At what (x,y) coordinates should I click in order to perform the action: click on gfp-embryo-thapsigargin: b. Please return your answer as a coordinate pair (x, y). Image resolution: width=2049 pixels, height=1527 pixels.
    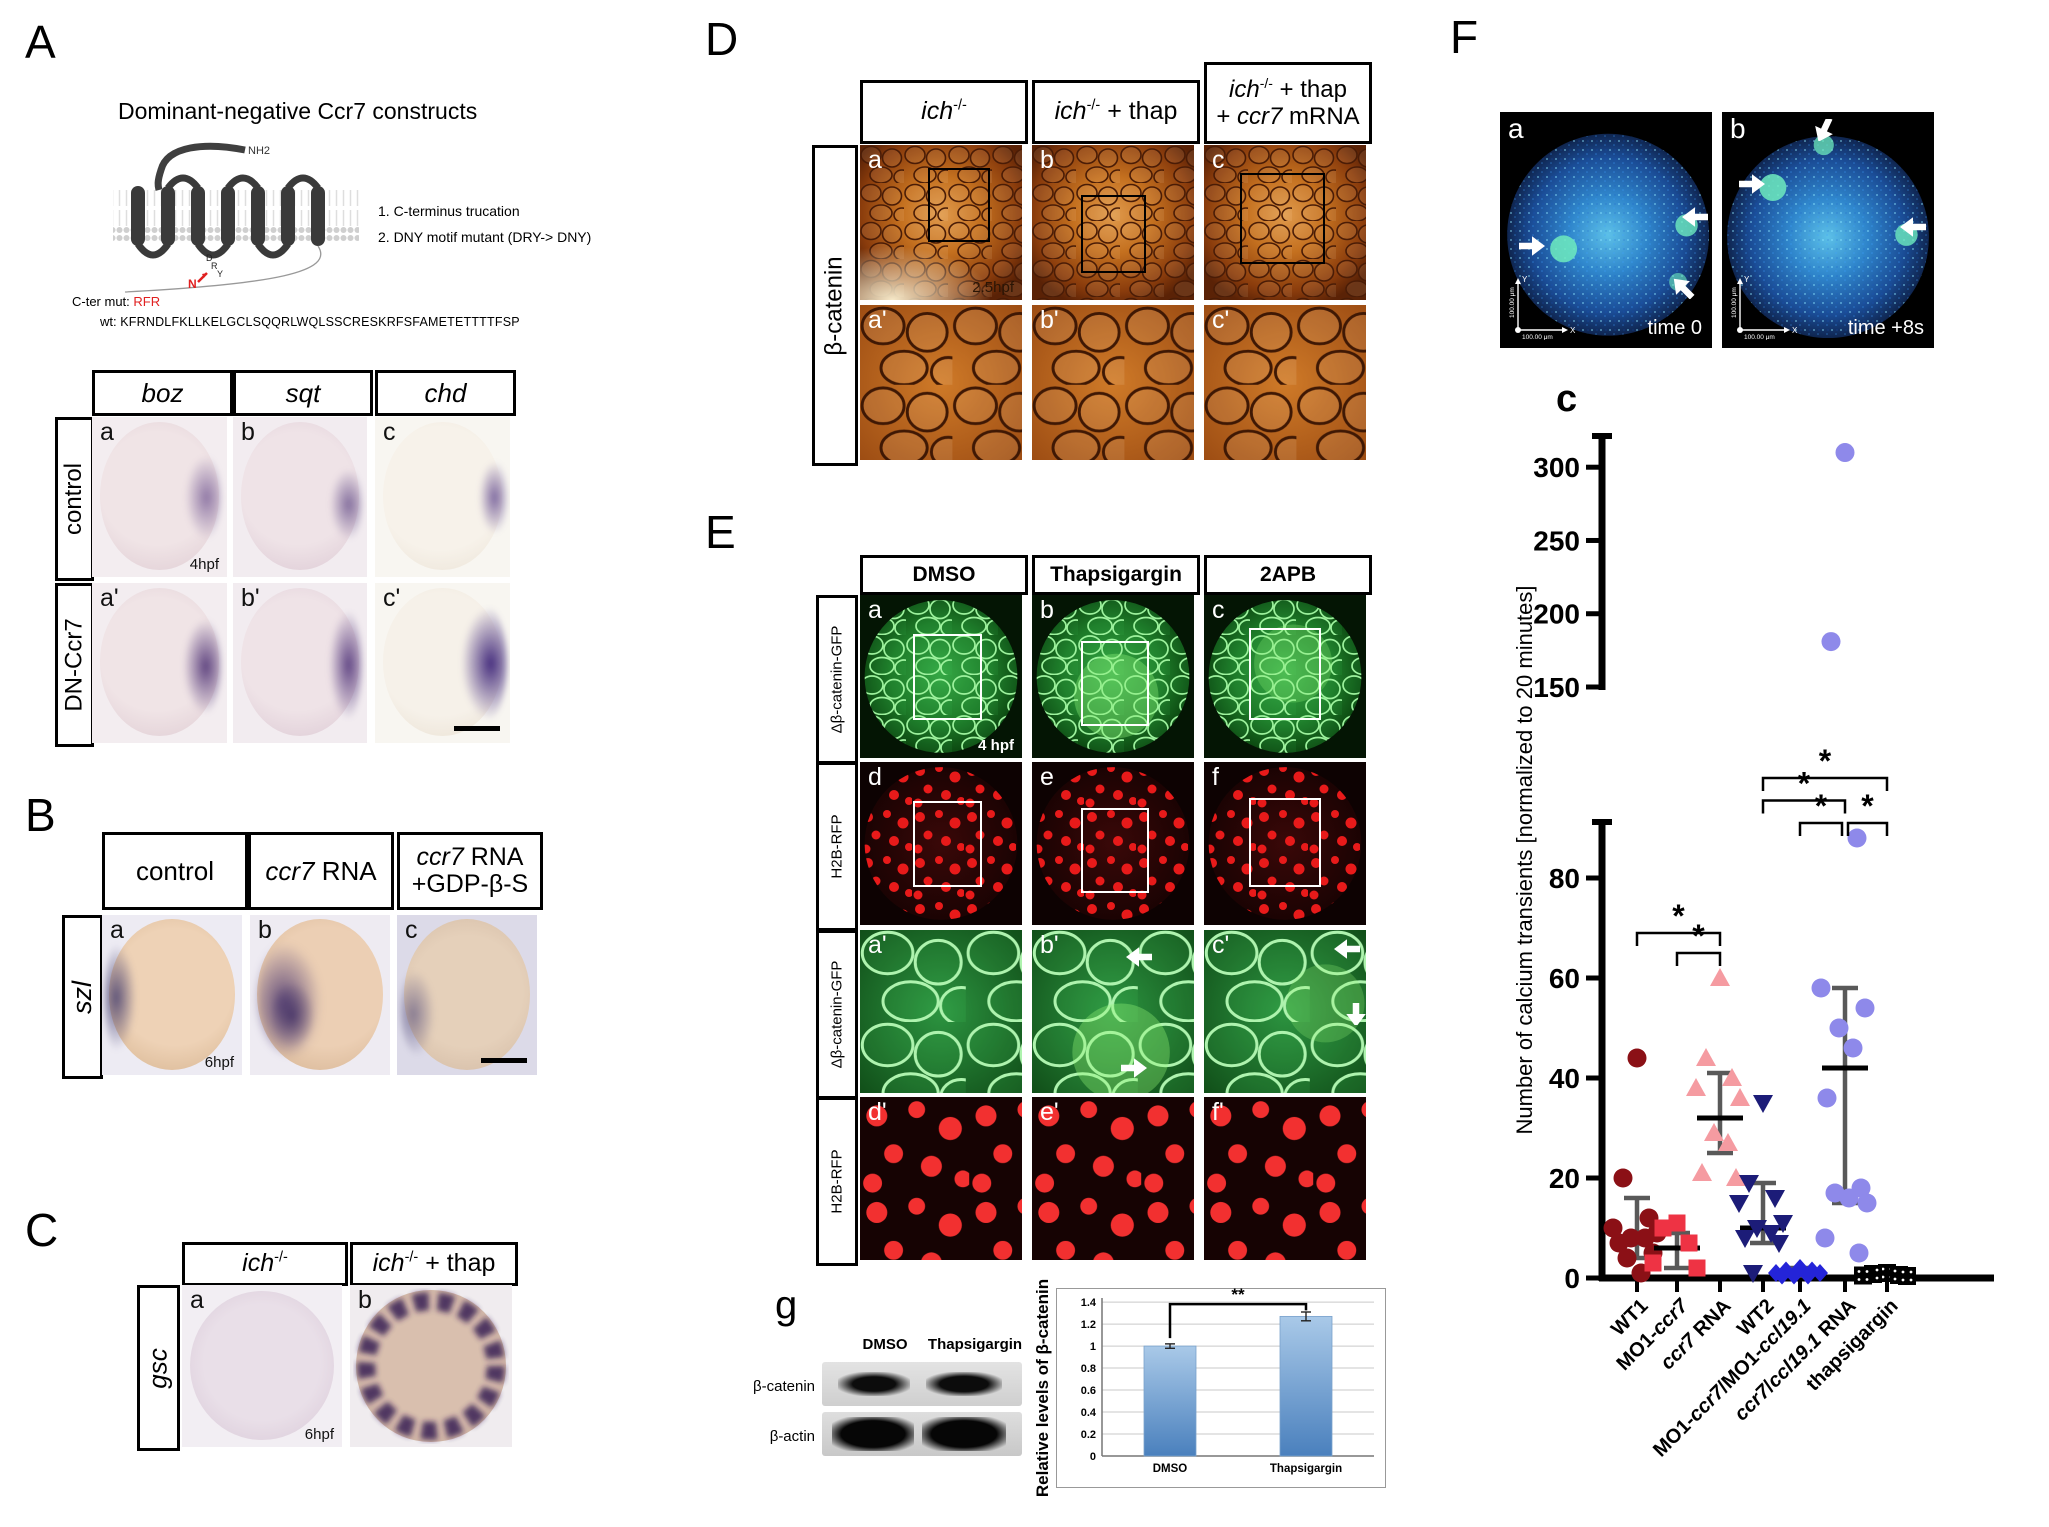
    Looking at the image, I should click on (1113, 676).